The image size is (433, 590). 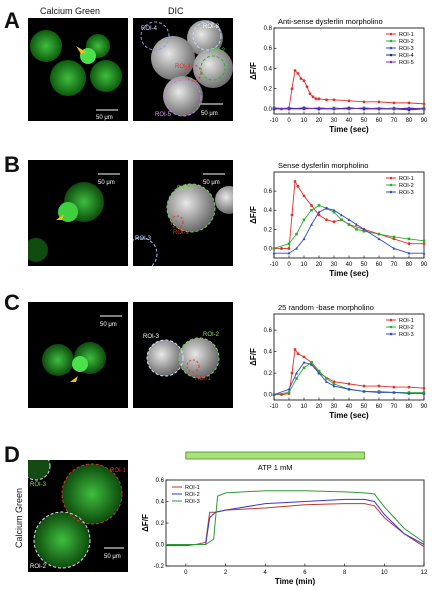 I want to click on atp-bar, so click(x=275, y=455).